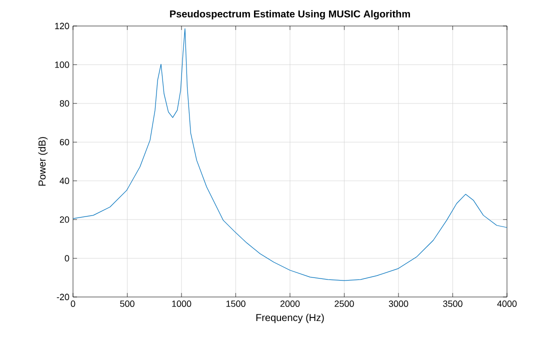 This screenshot has width=560, height=337. Describe the element at coordinates (398, 303) in the screenshot. I see `x-tick-label: 3000` at that location.